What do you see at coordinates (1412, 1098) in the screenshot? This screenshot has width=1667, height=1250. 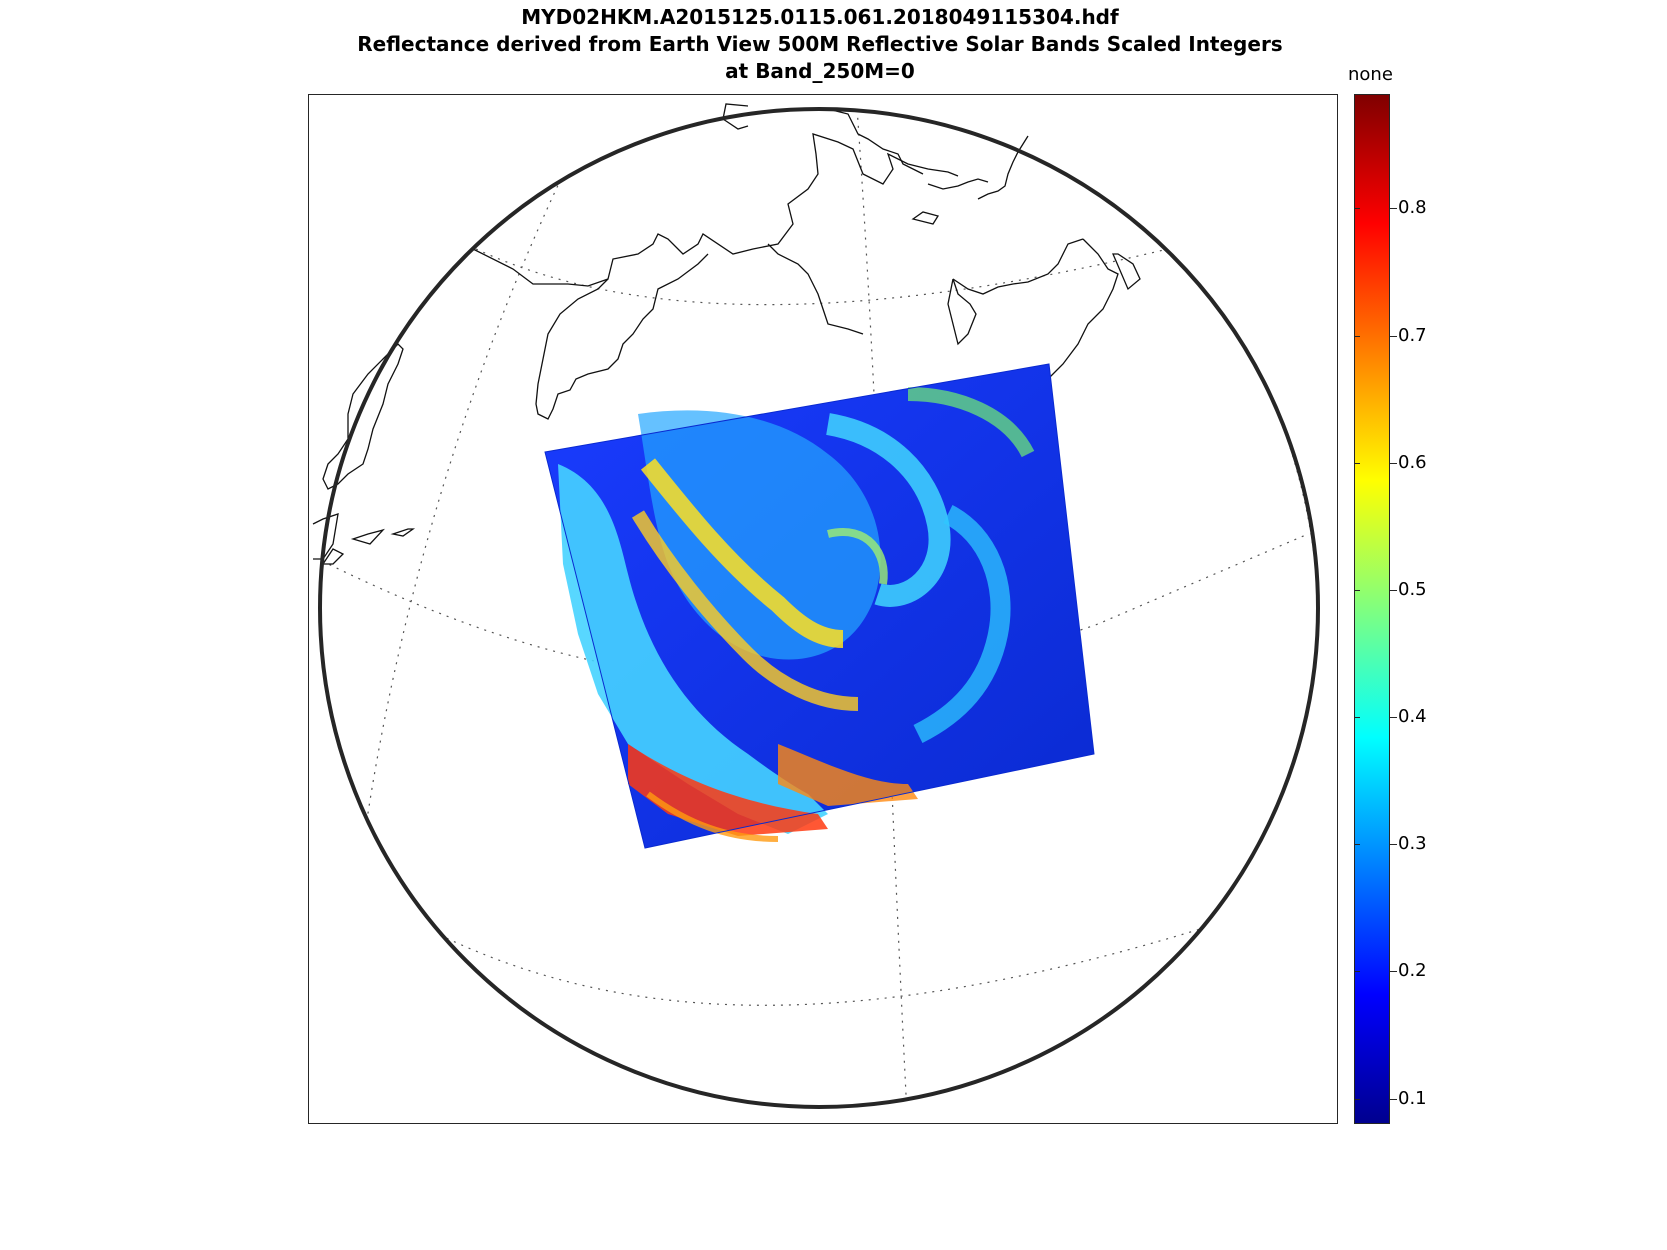 I see `colorbar-tick-label: 0.1` at bounding box center [1412, 1098].